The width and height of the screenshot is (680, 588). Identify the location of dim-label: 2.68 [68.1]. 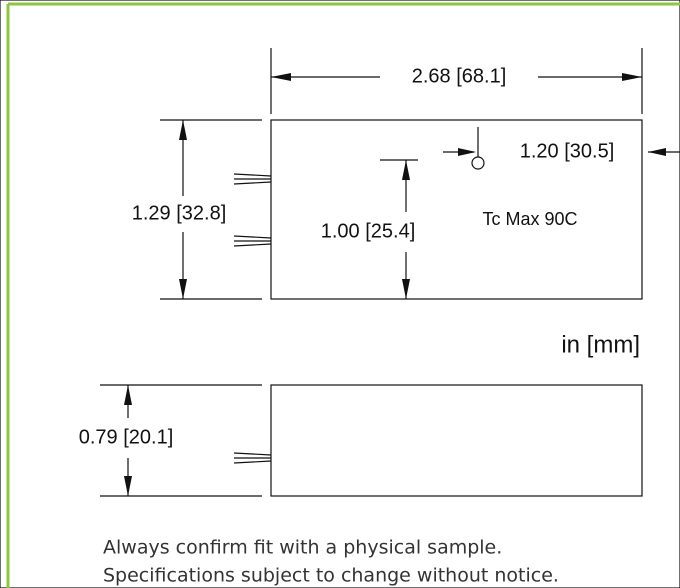
(459, 76).